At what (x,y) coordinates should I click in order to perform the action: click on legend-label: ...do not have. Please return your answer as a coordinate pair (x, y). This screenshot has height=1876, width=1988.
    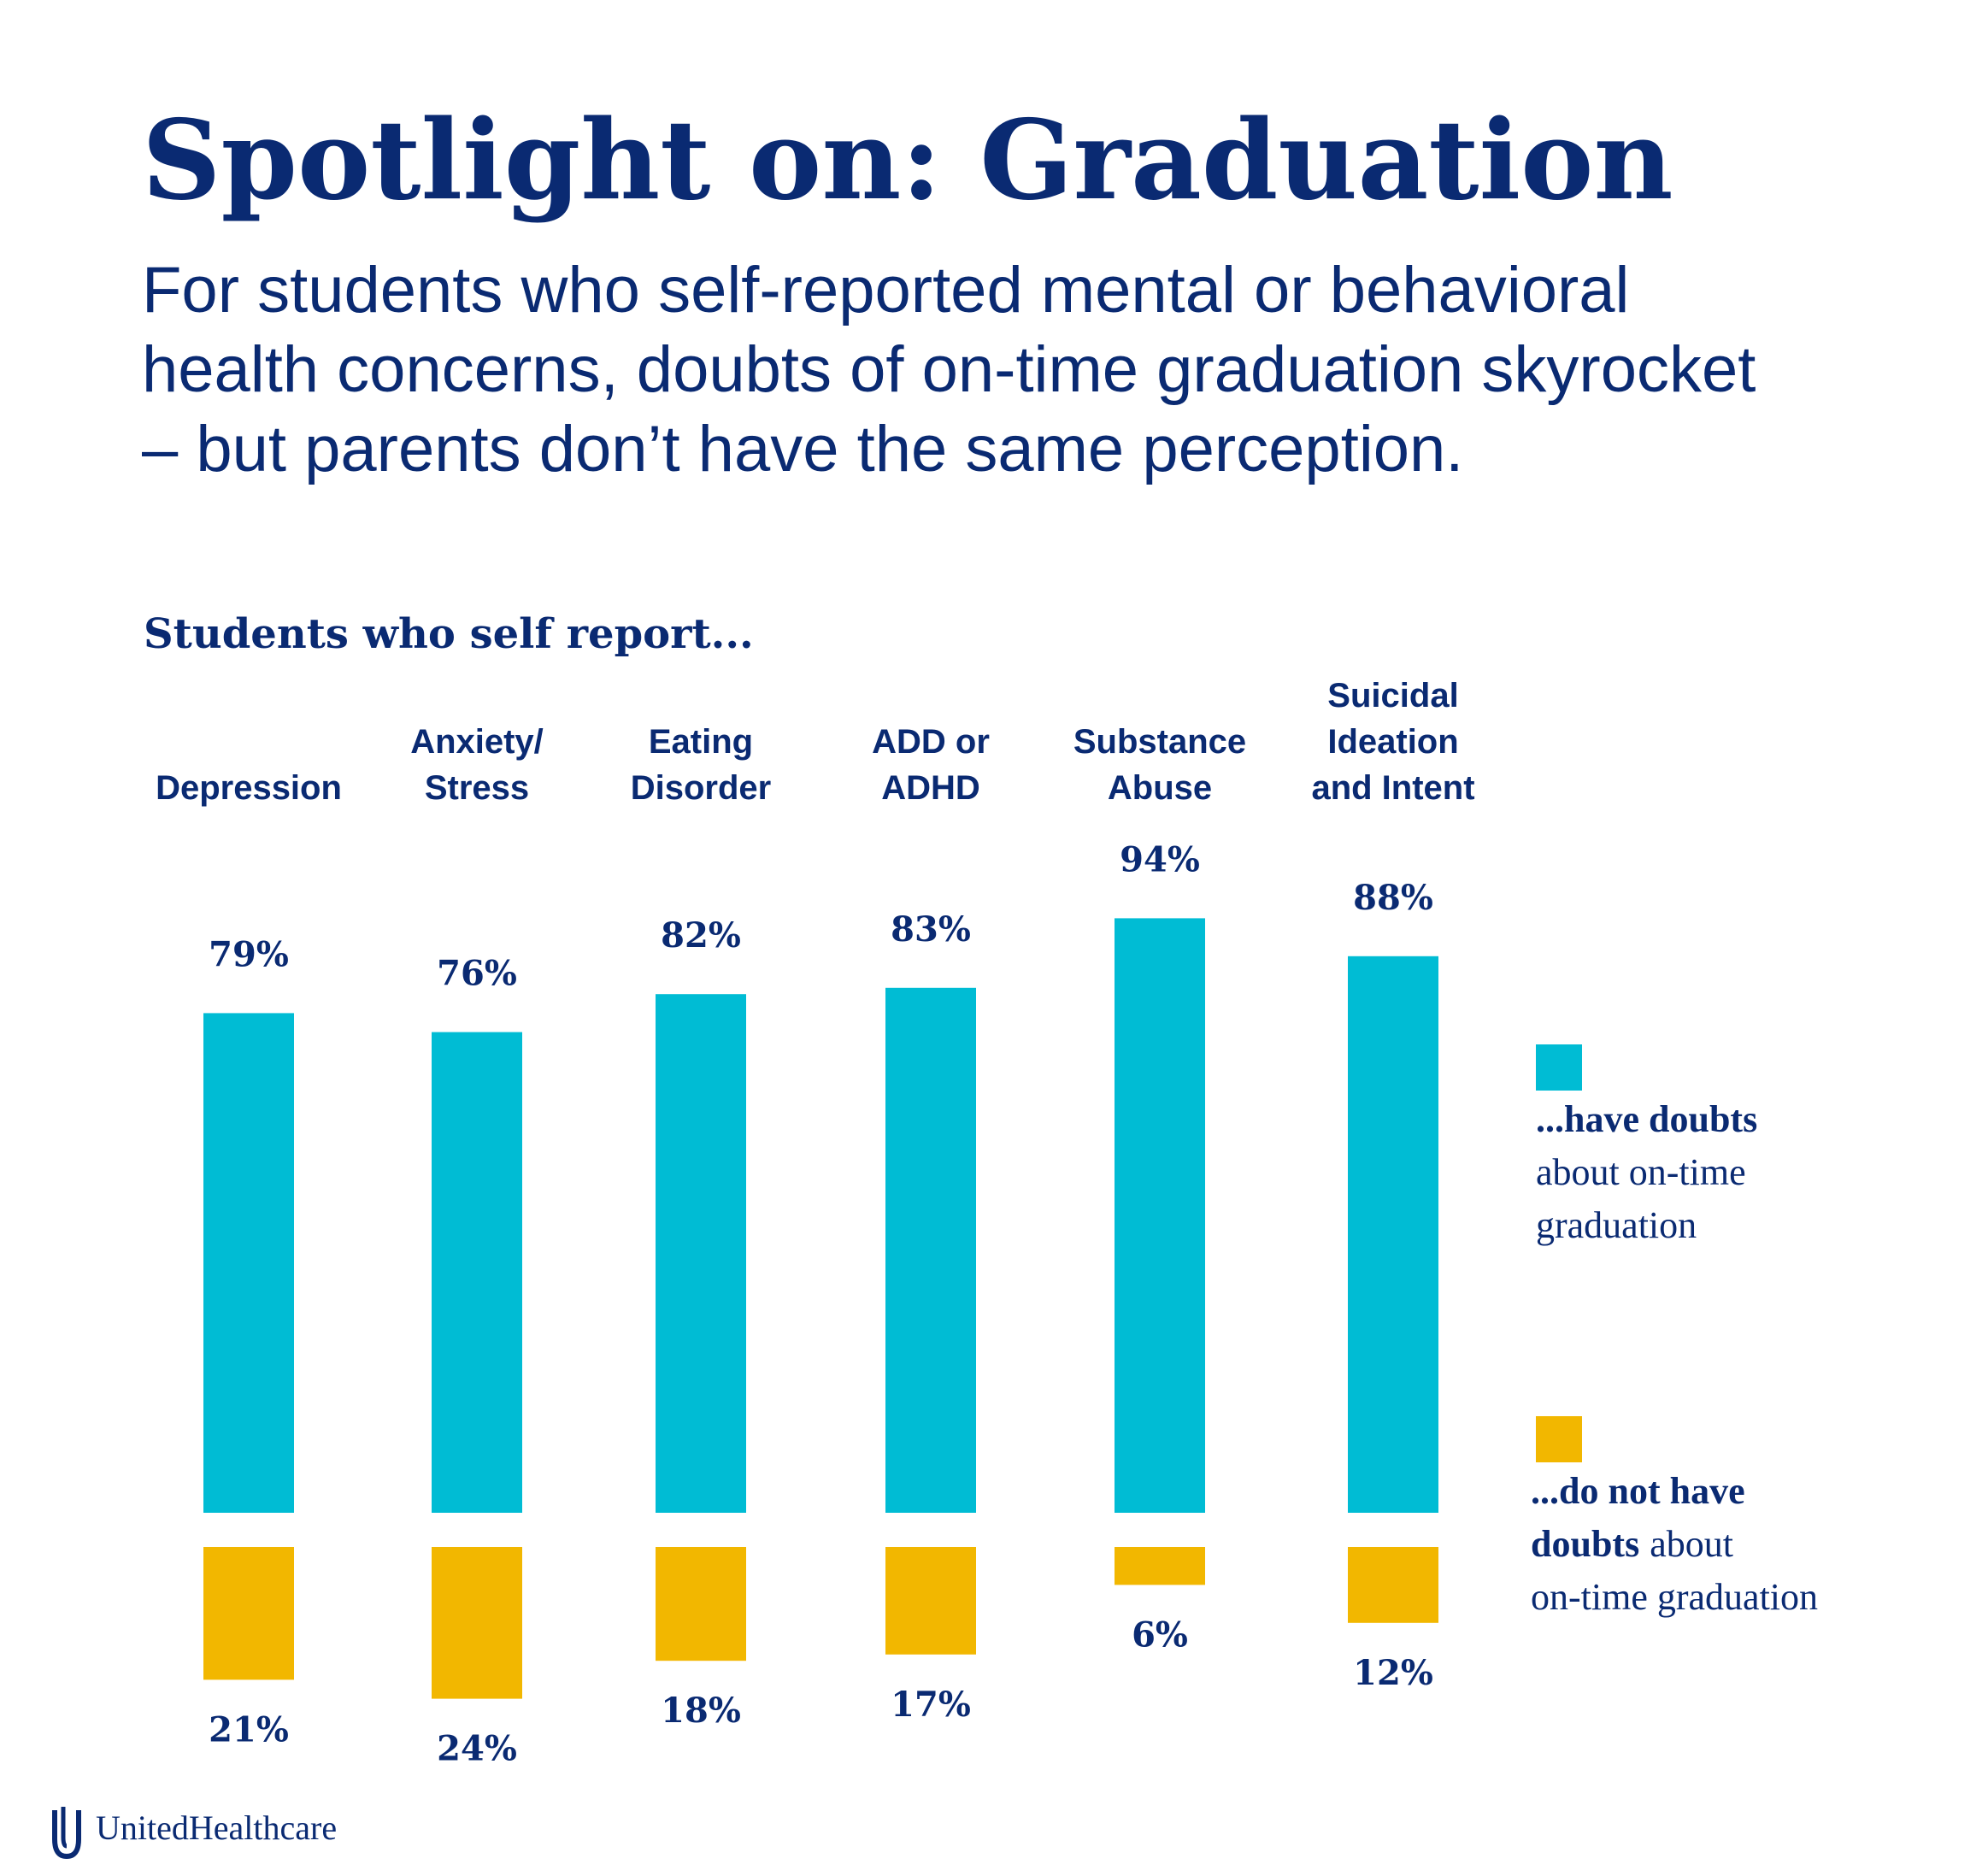
    Looking at the image, I should click on (1638, 1491).